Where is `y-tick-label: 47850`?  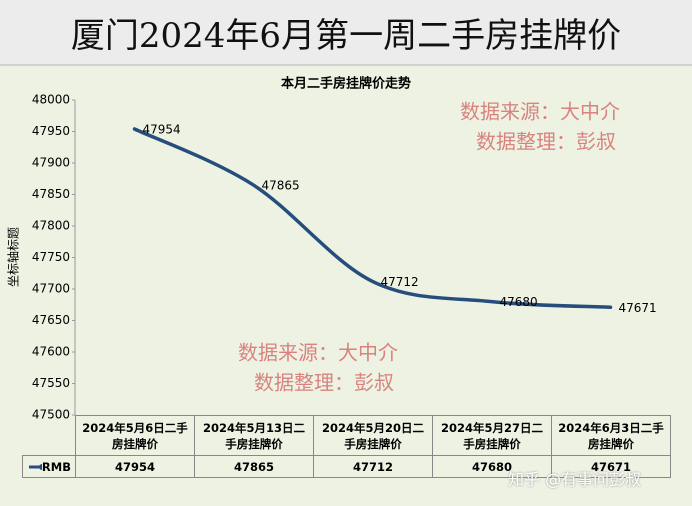
y-tick-label: 47850 is located at coordinates (51, 194).